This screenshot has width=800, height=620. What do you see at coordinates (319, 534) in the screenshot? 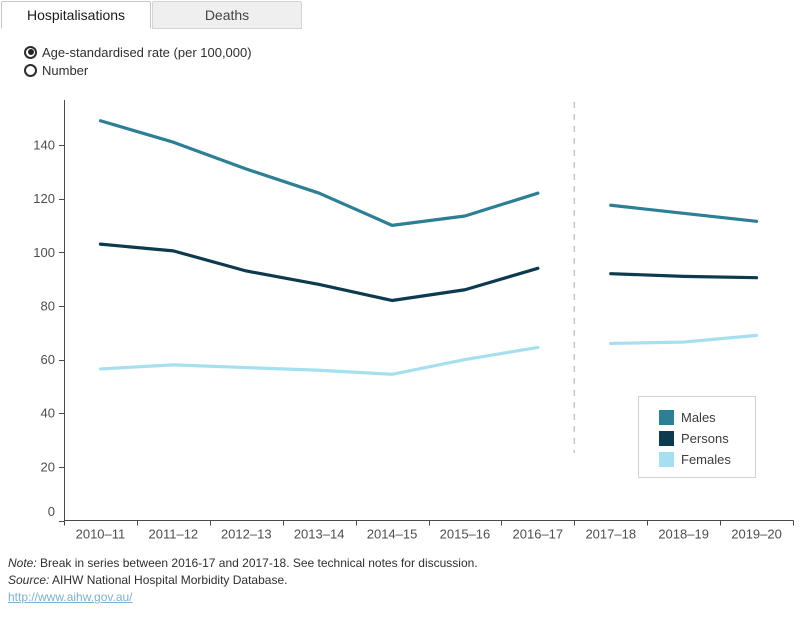
I see `x-axis-label: 2013–14` at bounding box center [319, 534].